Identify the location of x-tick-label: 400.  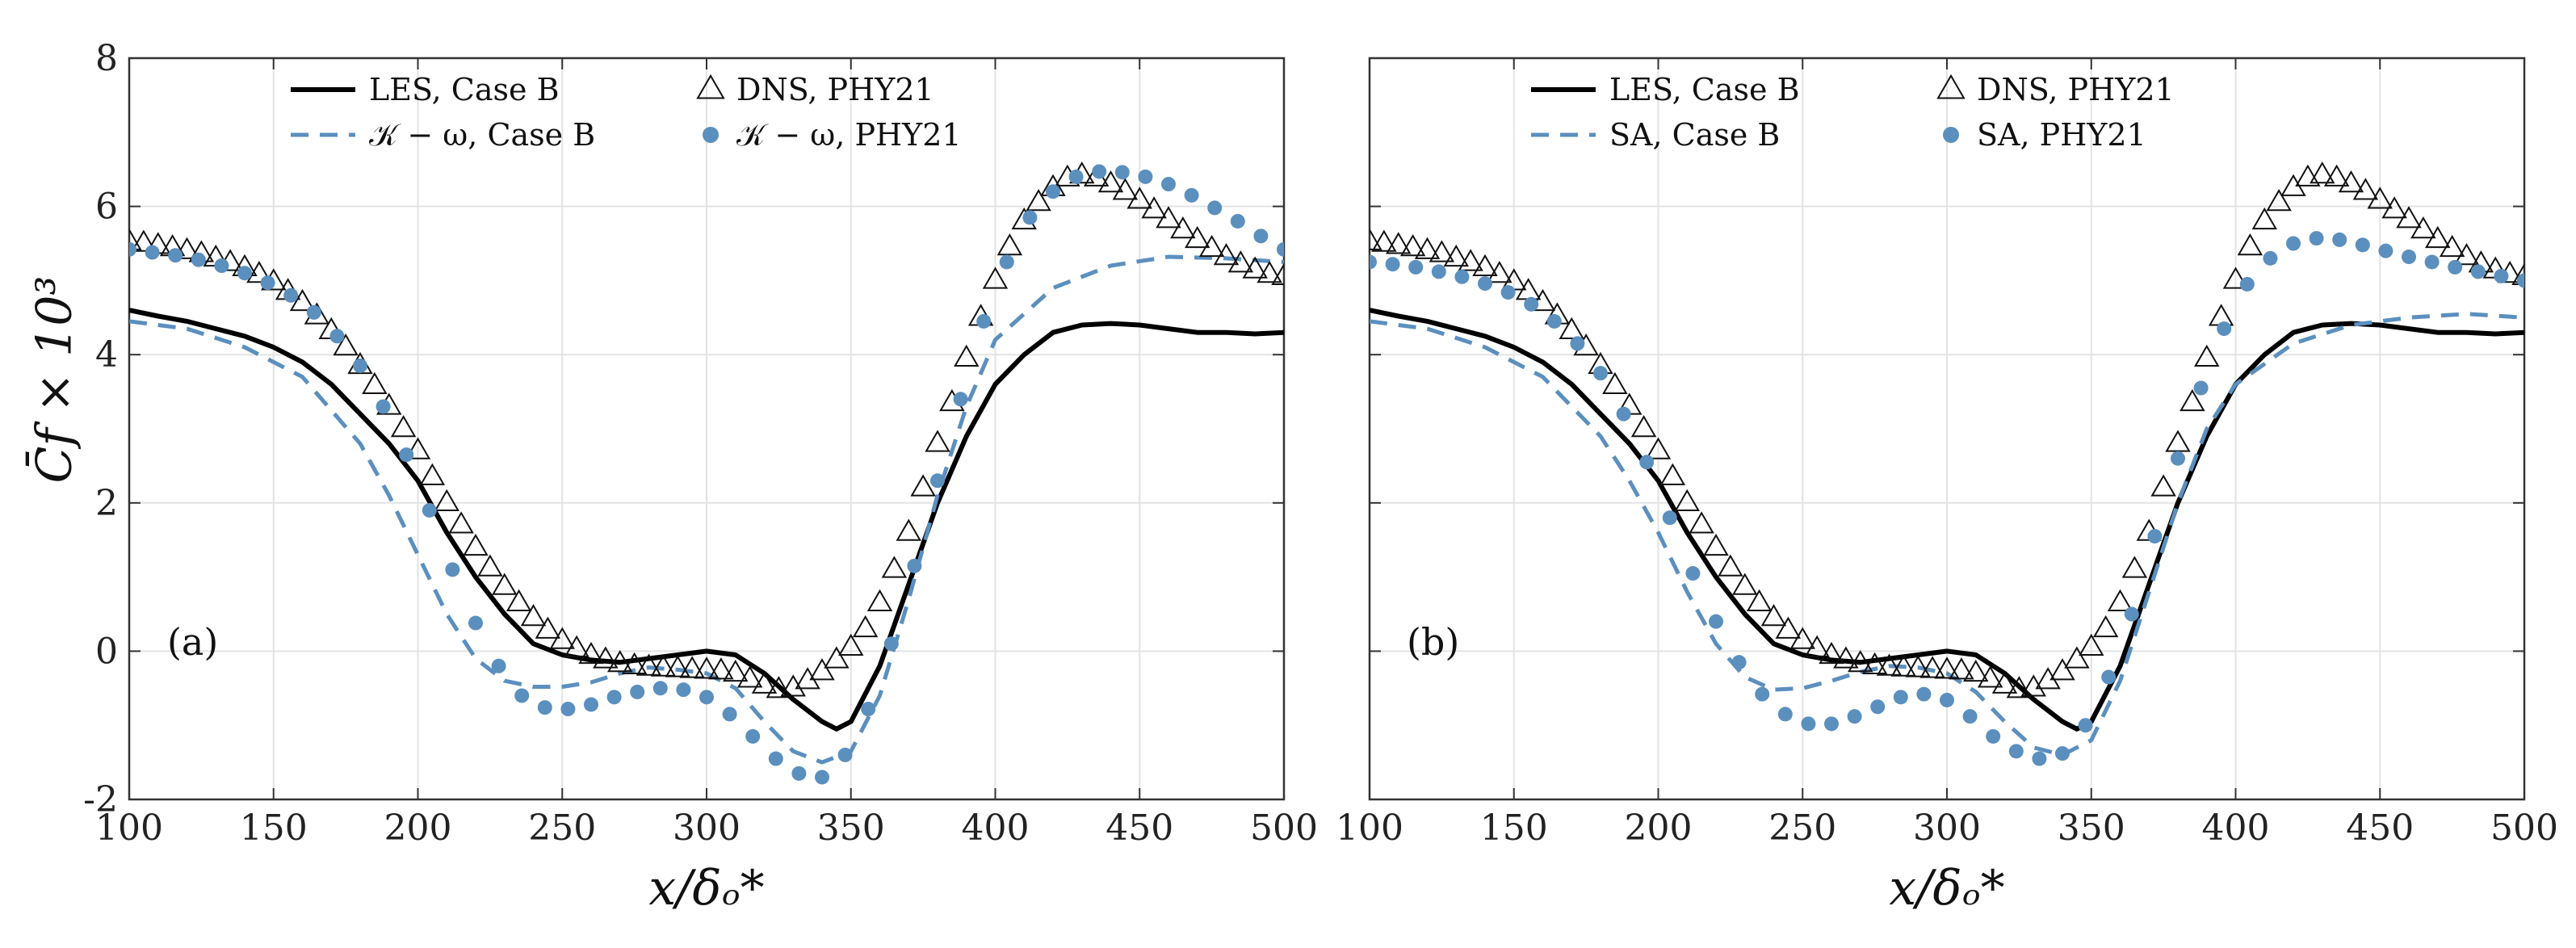
(2236, 828).